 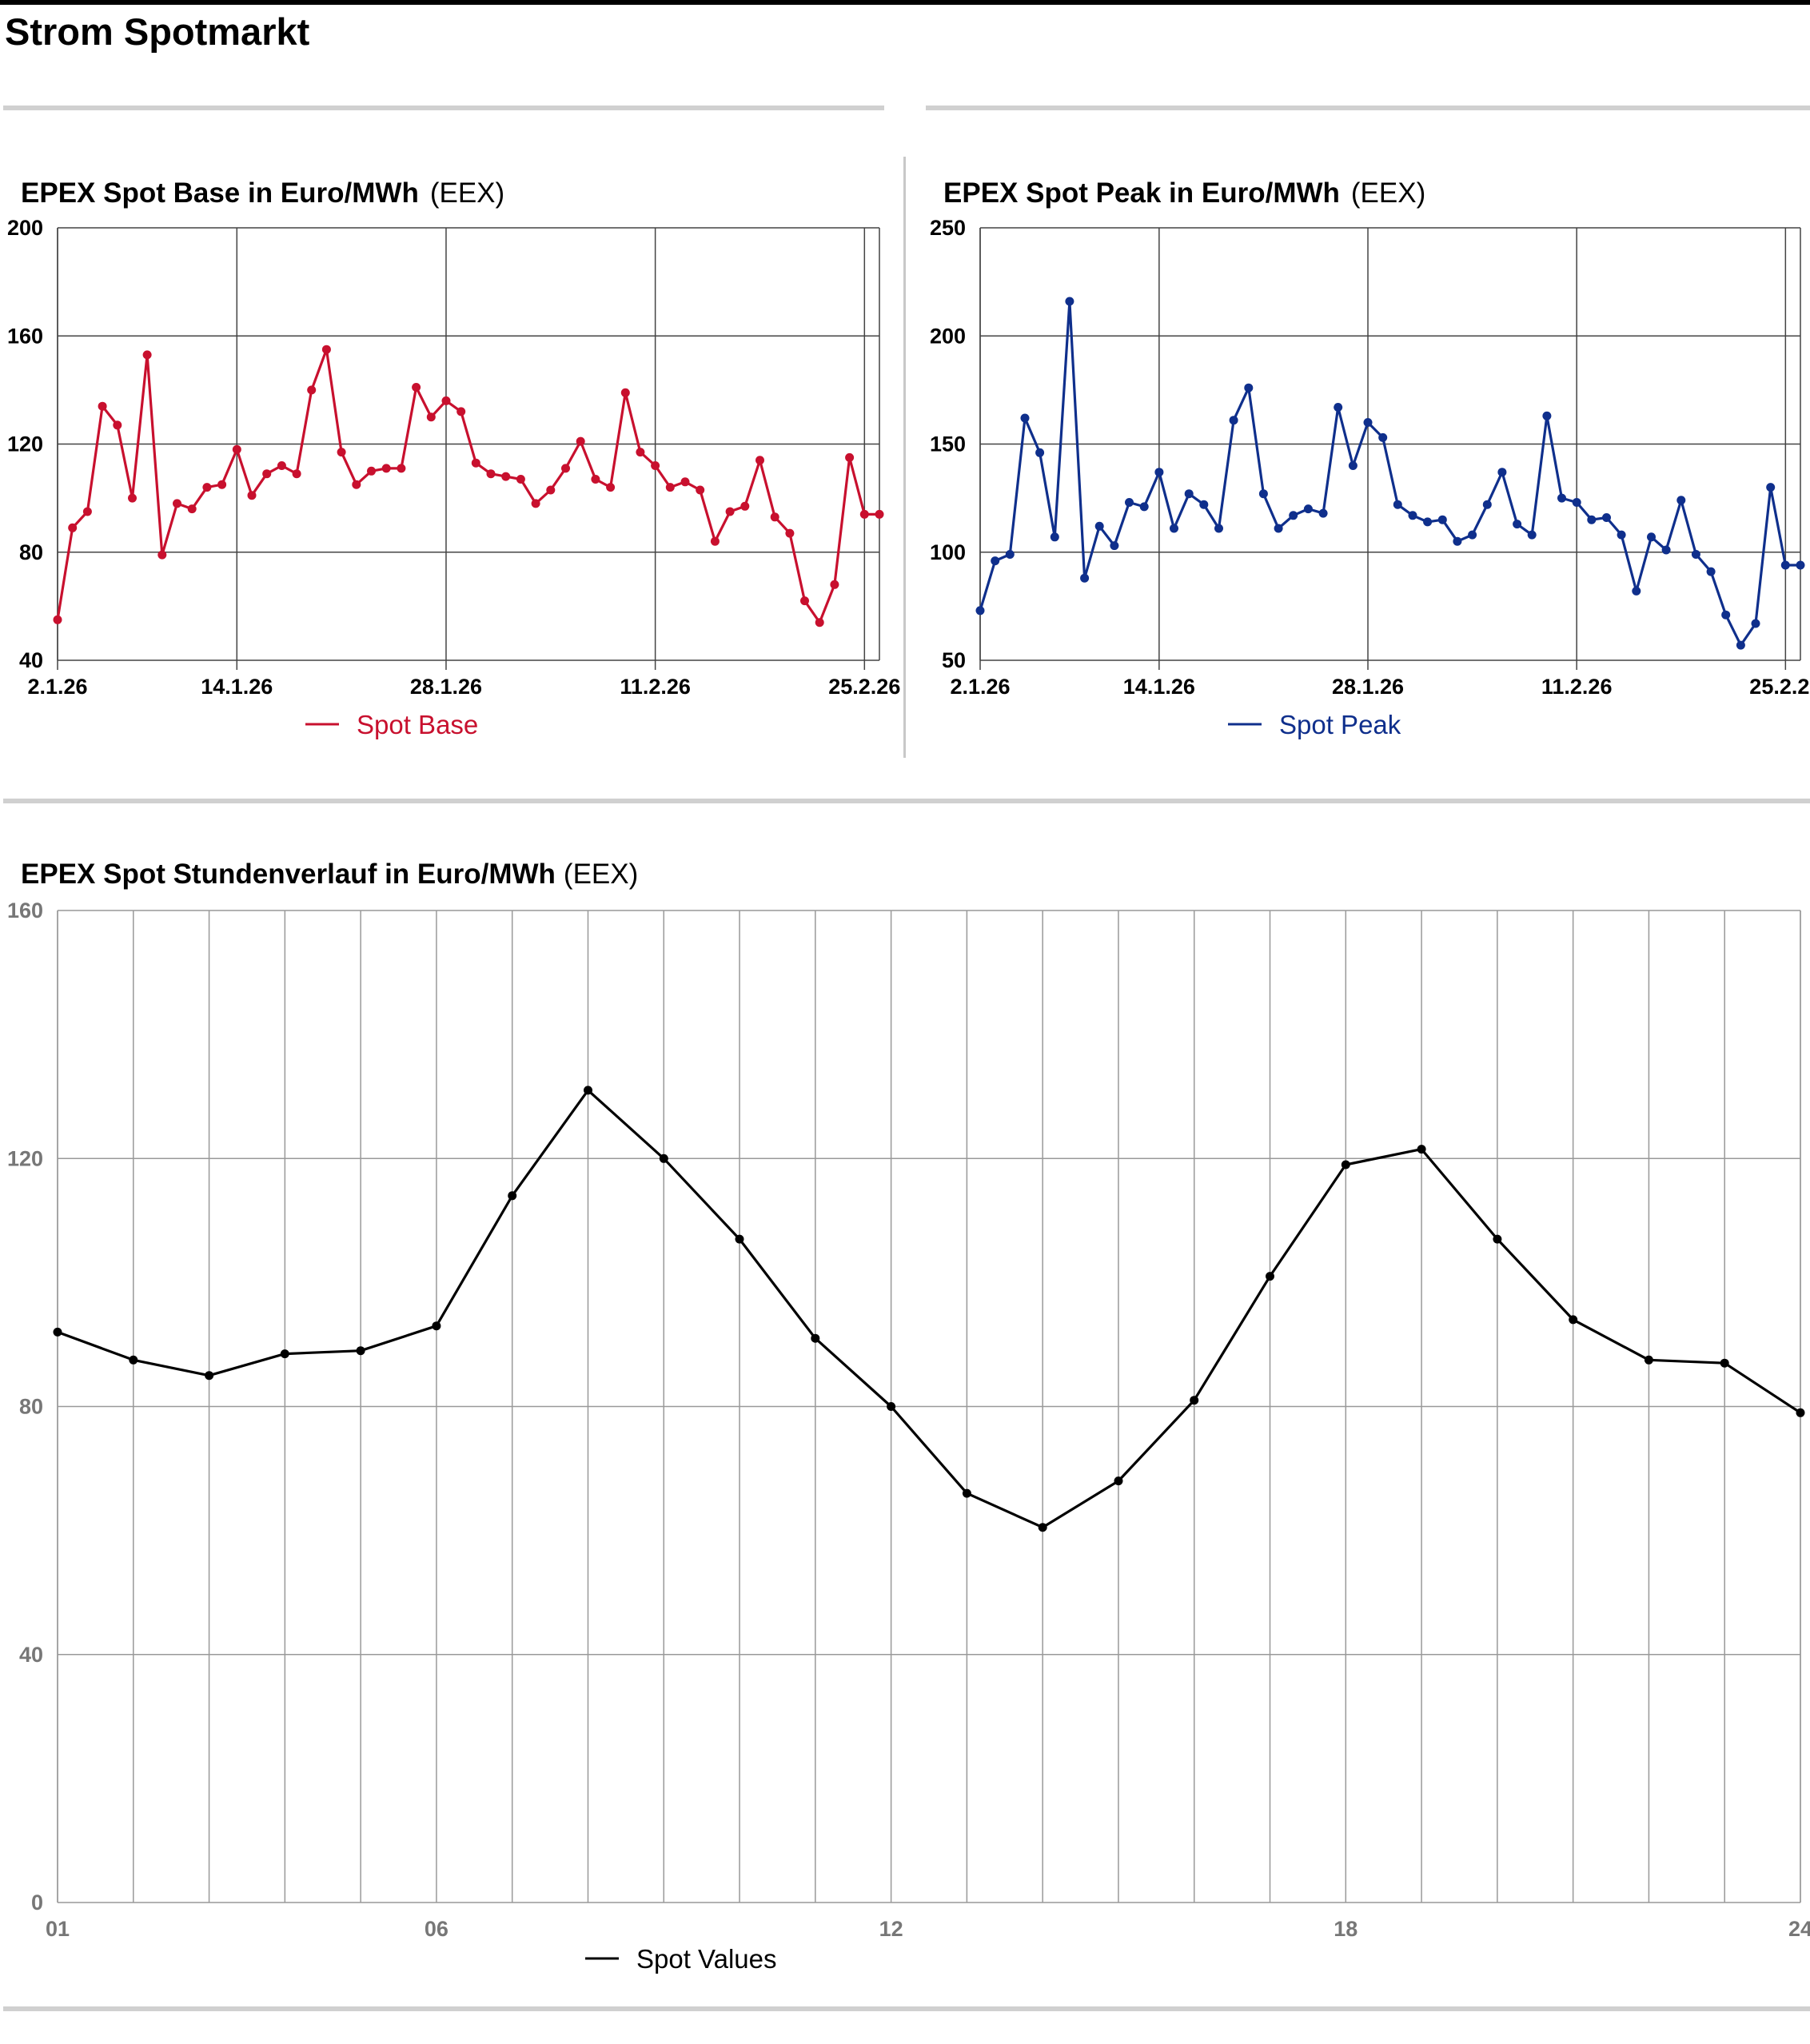 What do you see at coordinates (25, 228) in the screenshot?
I see `base-ytick-label: 200` at bounding box center [25, 228].